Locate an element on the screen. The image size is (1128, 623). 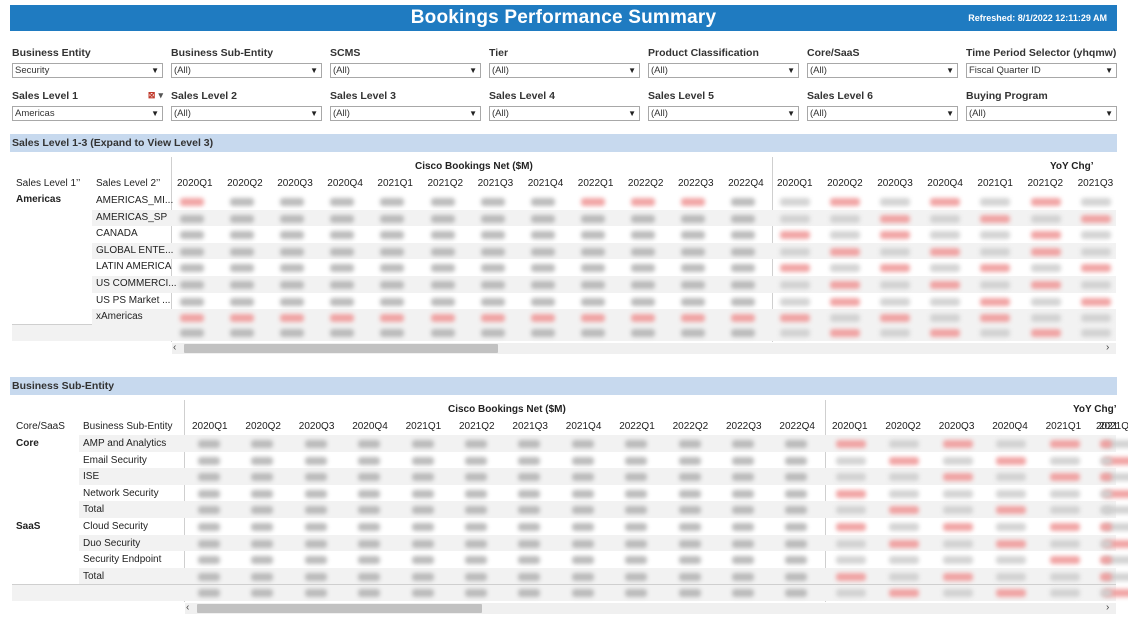
row-label: xAmericas is located at coordinates (119, 317).